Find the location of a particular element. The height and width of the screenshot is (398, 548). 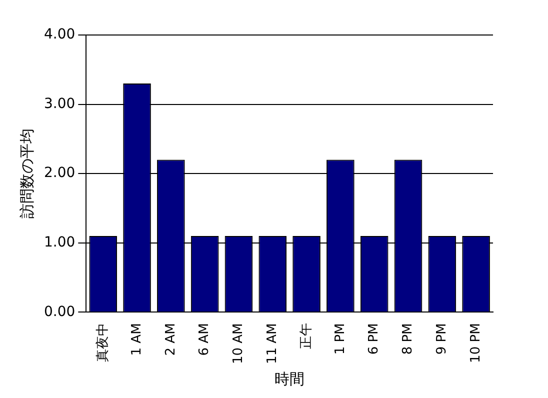

y-tick-label: 3.00 is located at coordinates (60, 104).